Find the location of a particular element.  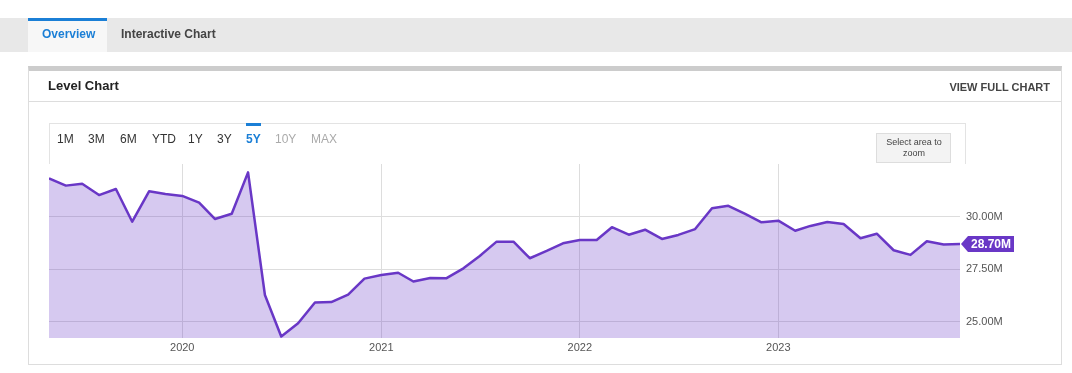

x-tick-label: 2022 is located at coordinates (580, 346).